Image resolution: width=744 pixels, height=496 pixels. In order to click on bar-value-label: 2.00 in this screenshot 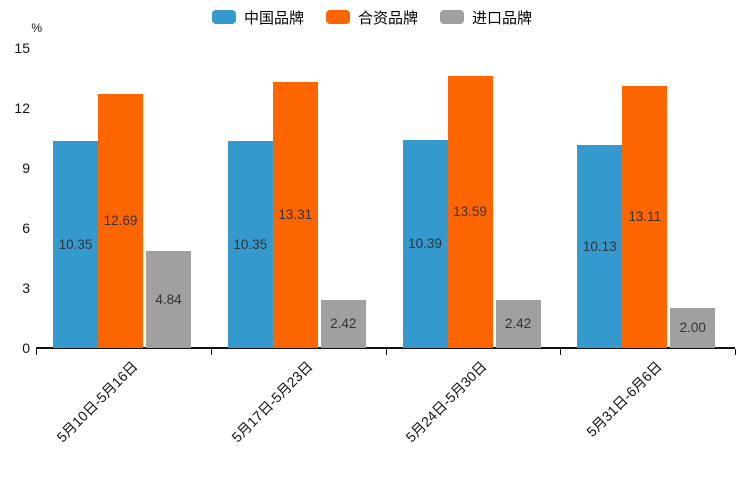, I will do `click(692, 327)`.